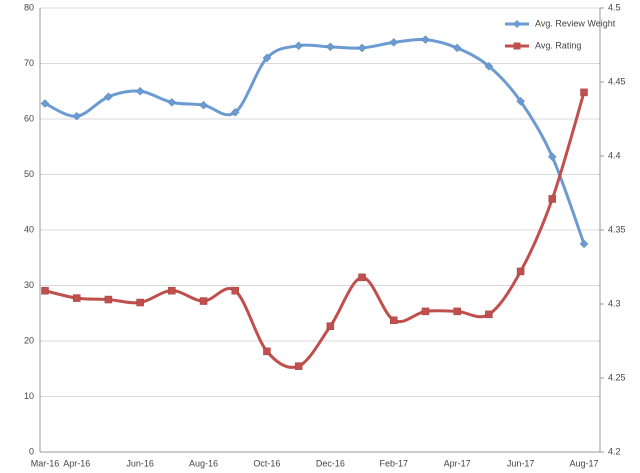  What do you see at coordinates (617, 229) in the screenshot?
I see `y2-tick-label: 4.35` at bounding box center [617, 229].